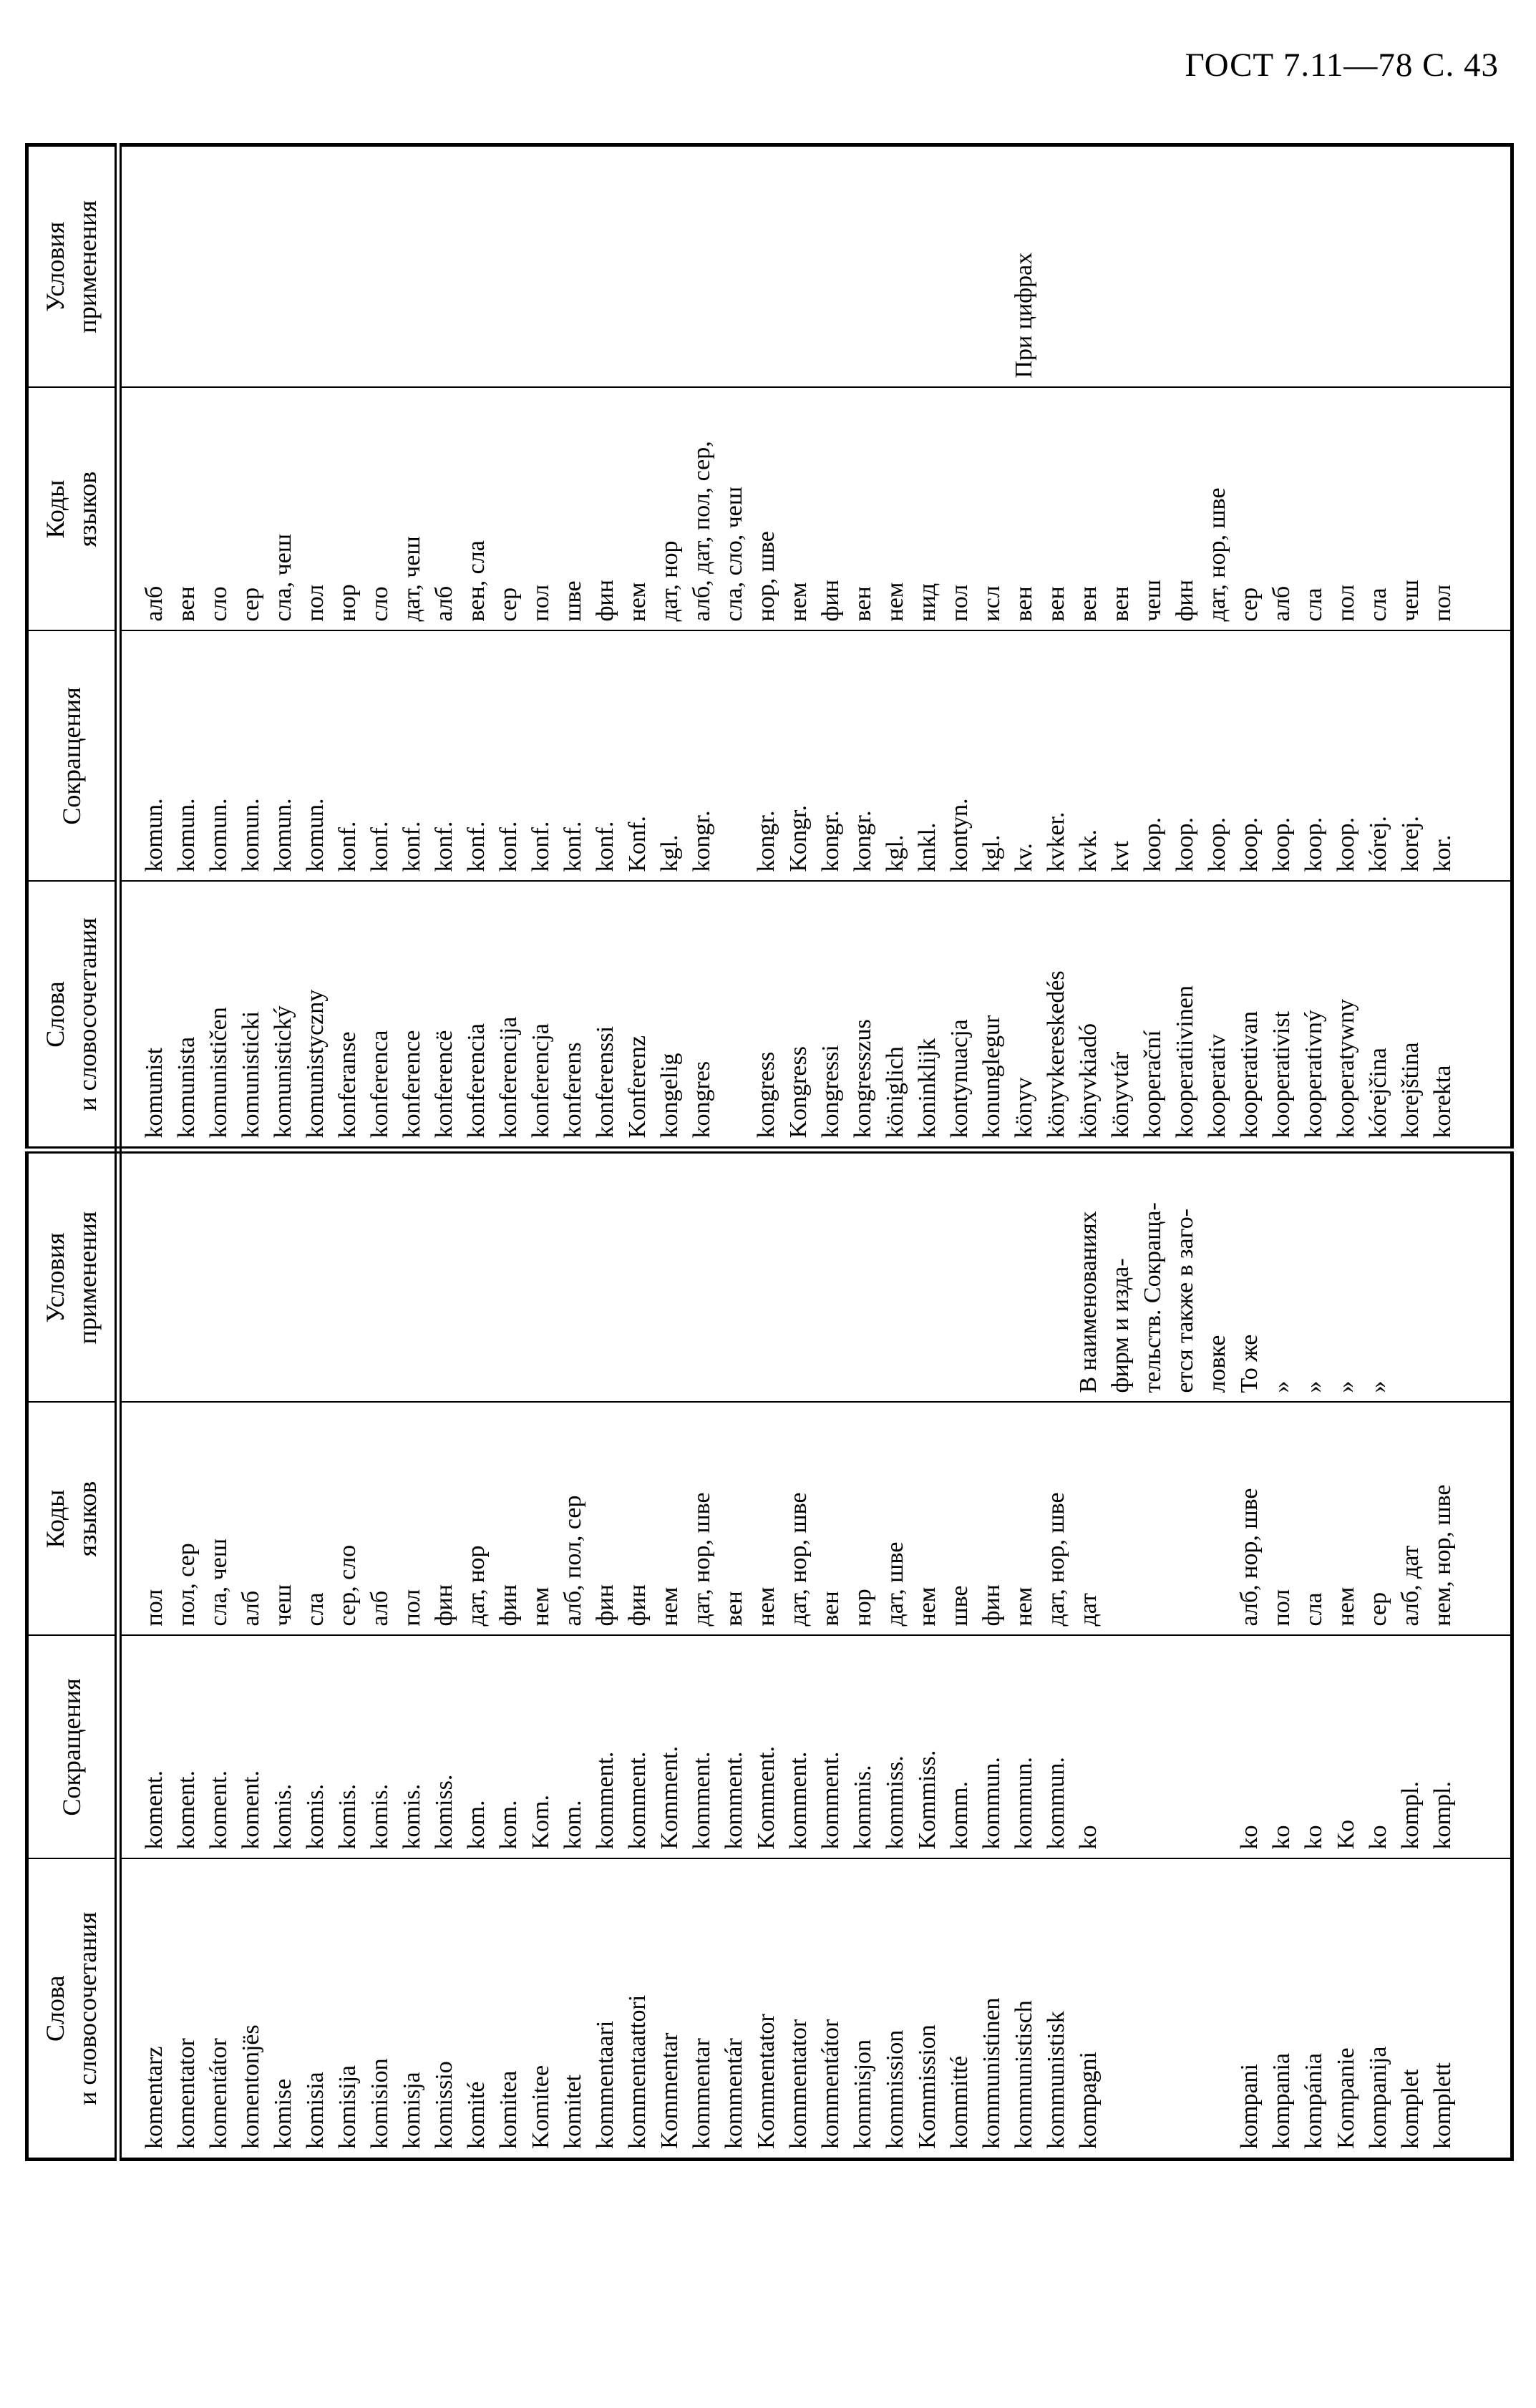 The width and height of the screenshot is (1536, 2408). What do you see at coordinates (72, 509) in the screenshot?
I see `column-header-codes-b: Коды языков` at bounding box center [72, 509].